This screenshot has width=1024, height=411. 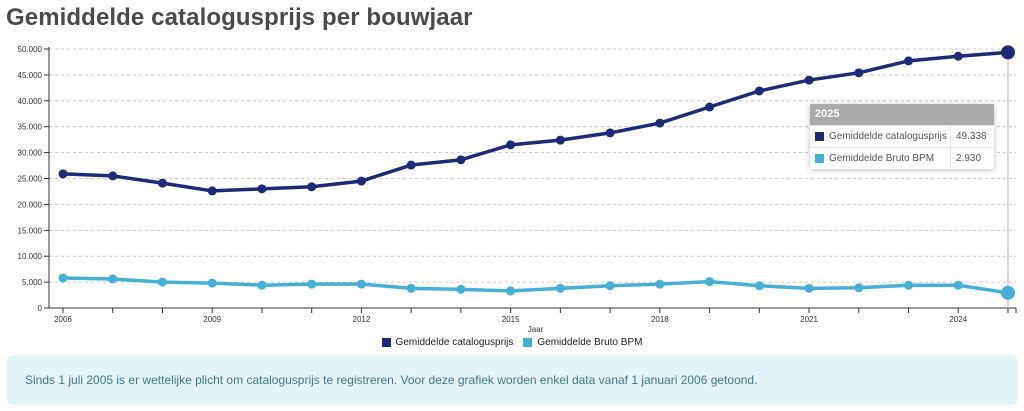 I want to click on legend-item-bruto-bpm: Gemiddelde Bruto BPM, so click(x=582, y=342).